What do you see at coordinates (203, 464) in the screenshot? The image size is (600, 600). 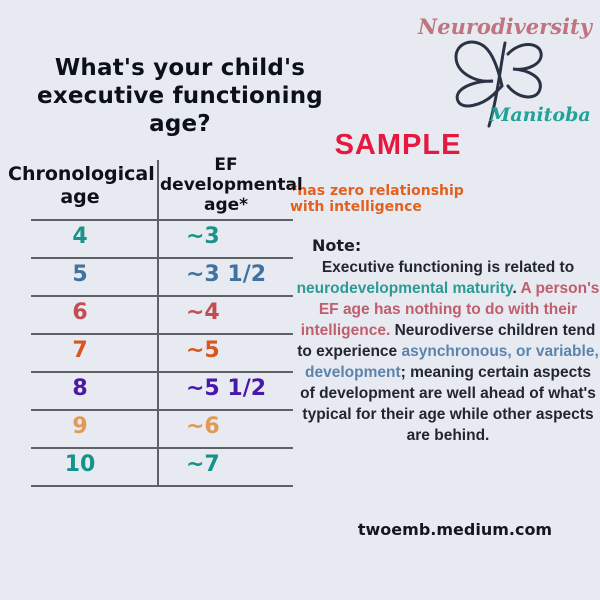 I see `ef-age-cell: ~7` at bounding box center [203, 464].